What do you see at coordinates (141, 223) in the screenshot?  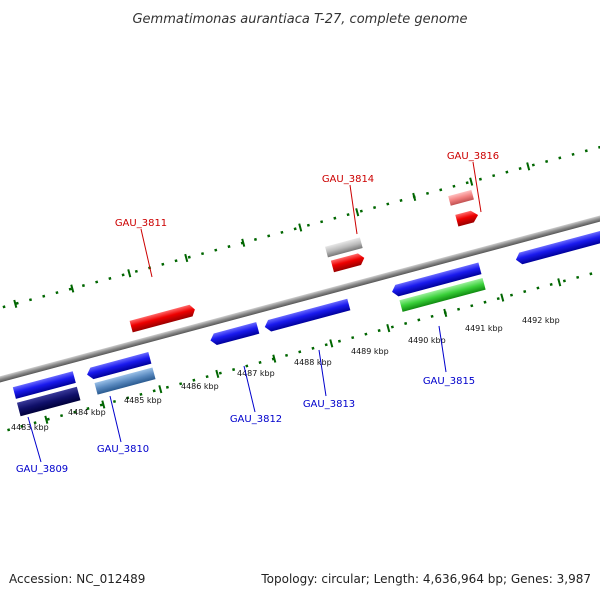 I see `gene-label-gau-3811: GAU_3811` at bounding box center [141, 223].